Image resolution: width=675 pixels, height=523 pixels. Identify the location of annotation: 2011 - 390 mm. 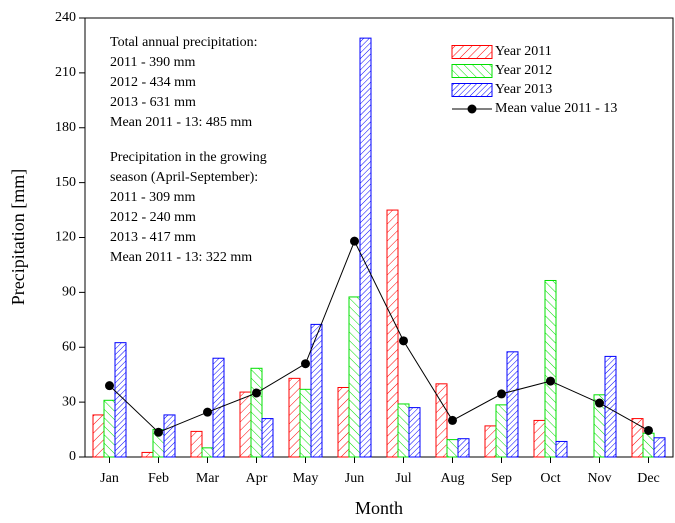
(153, 62).